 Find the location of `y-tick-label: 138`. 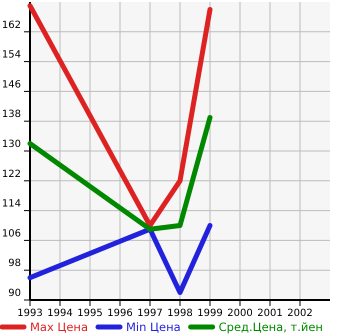

y-tick-label: 138 is located at coordinates (11, 114).